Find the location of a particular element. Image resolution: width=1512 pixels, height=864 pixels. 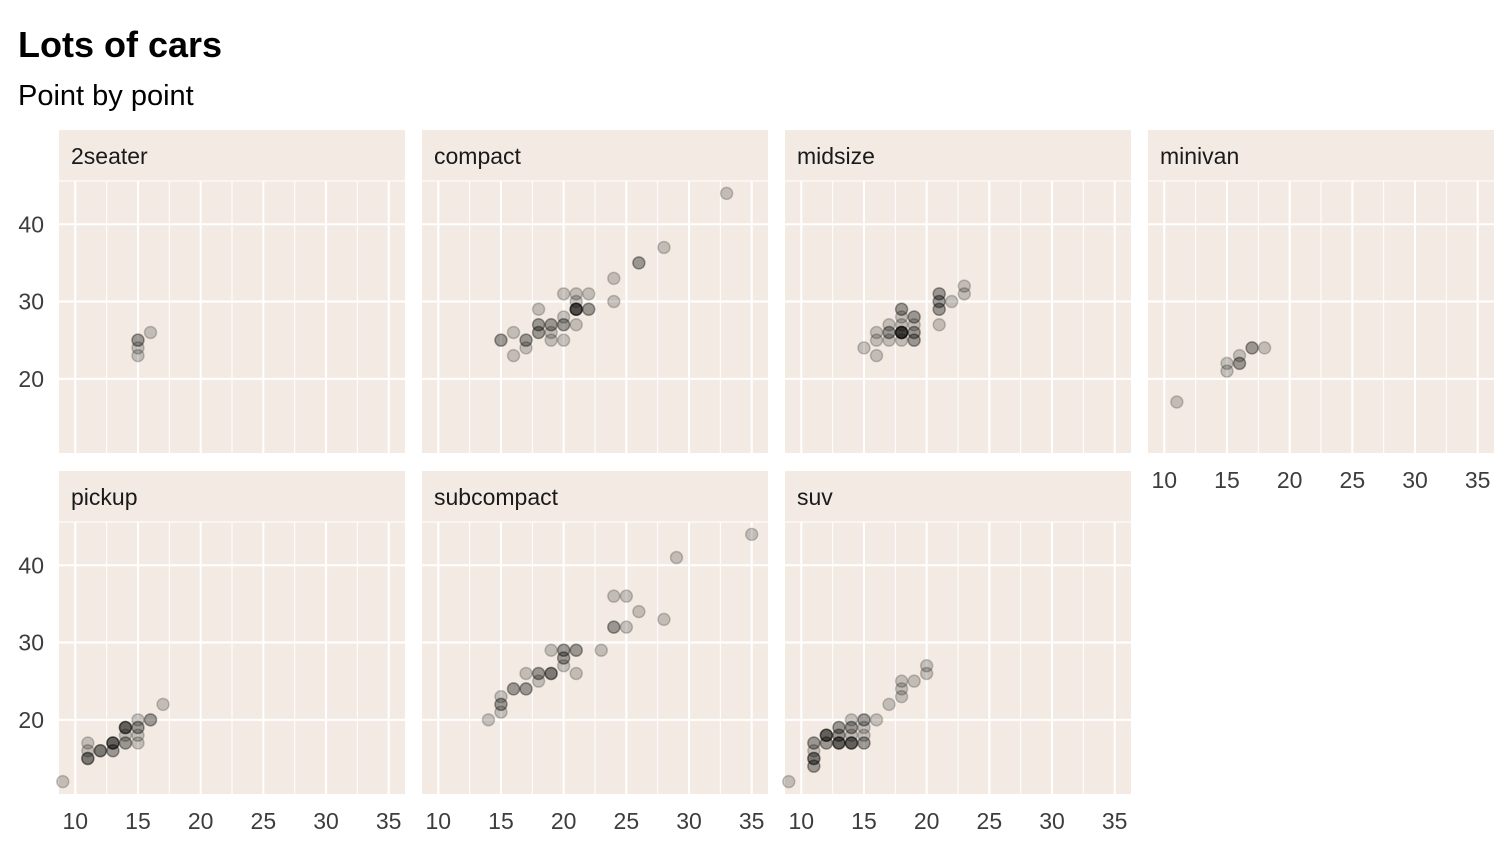

x-tick-label: 35 is located at coordinates (389, 821).